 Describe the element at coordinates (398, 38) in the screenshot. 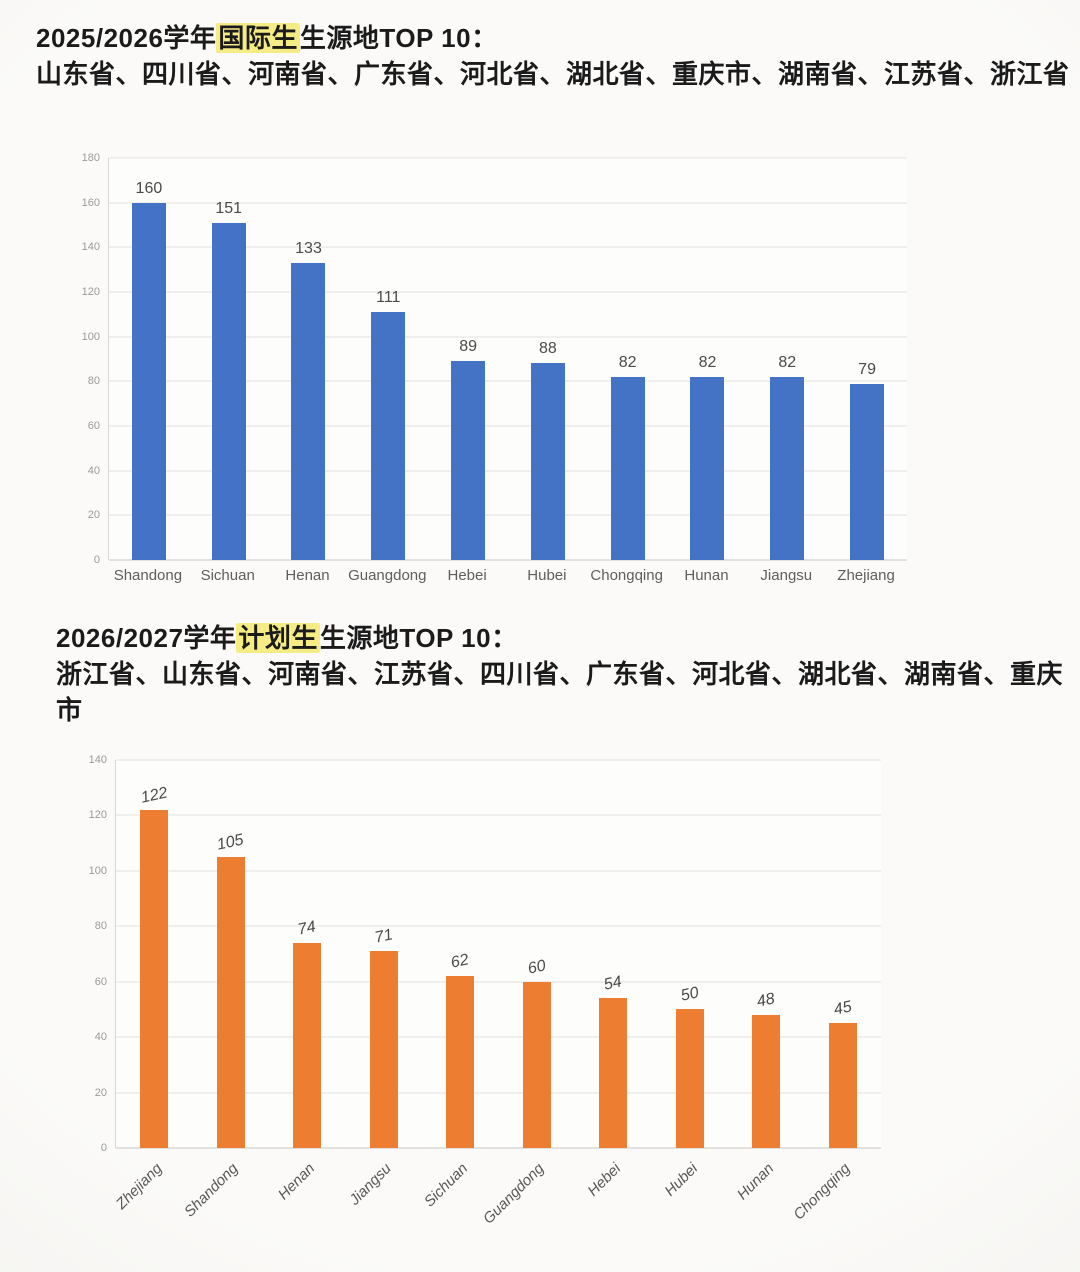

I see `section1-title-suffix: 生源地TOP 10：` at that location.